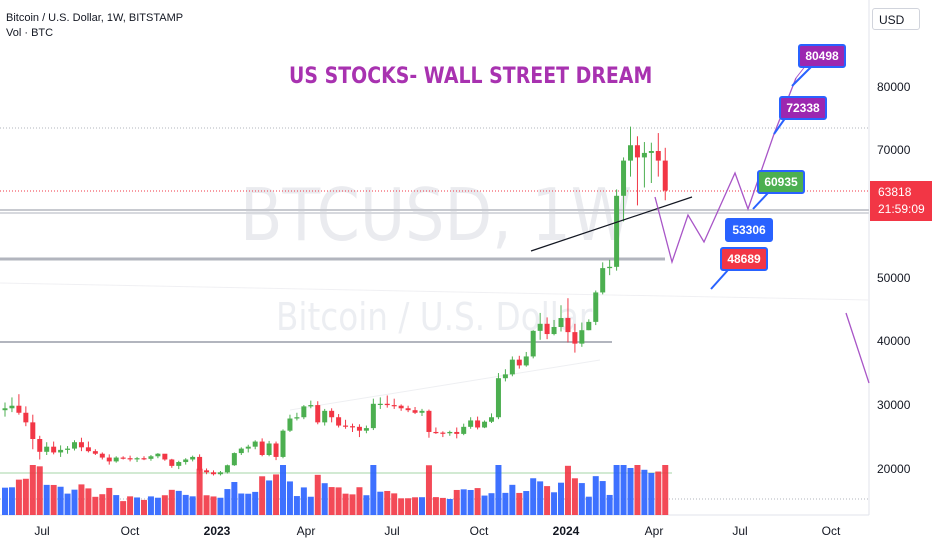 The height and width of the screenshot is (550, 932). Describe the element at coordinates (900, 257) in the screenshot. I see `price-axis-background` at that location.